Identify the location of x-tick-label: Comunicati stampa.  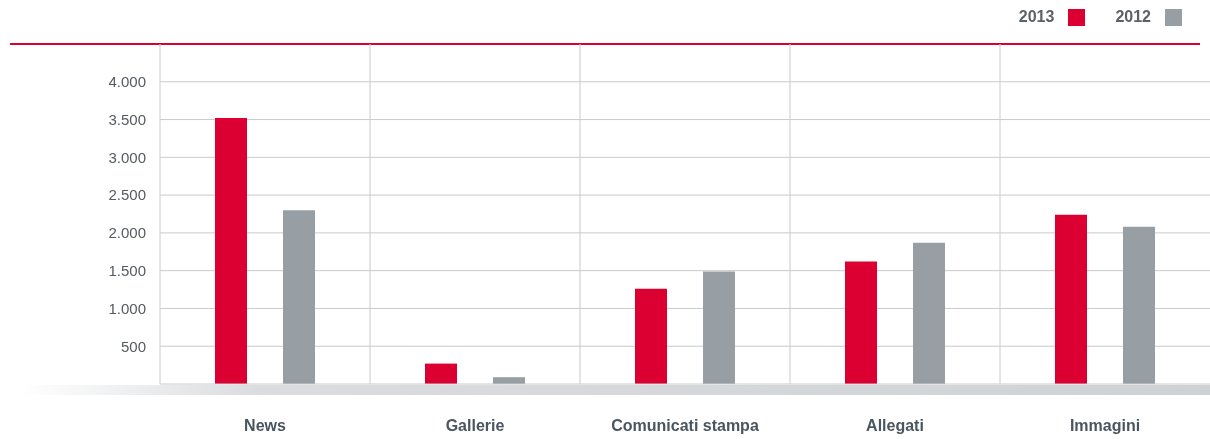
(685, 426).